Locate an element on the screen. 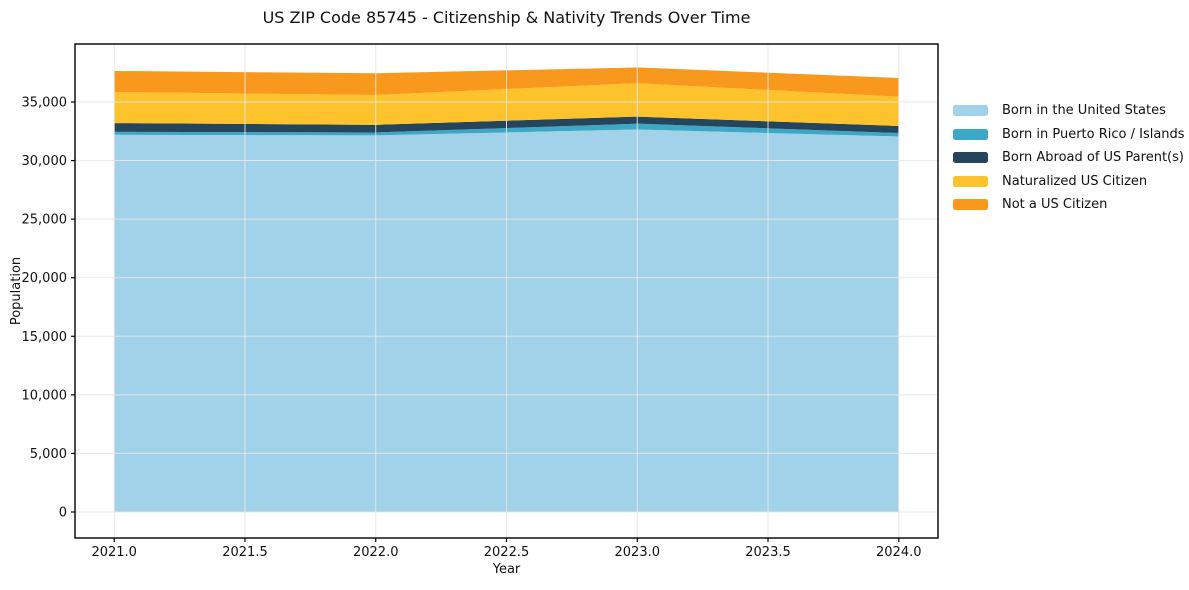 The image size is (1189, 590). x-tick-label: 2023.0 is located at coordinates (638, 552).